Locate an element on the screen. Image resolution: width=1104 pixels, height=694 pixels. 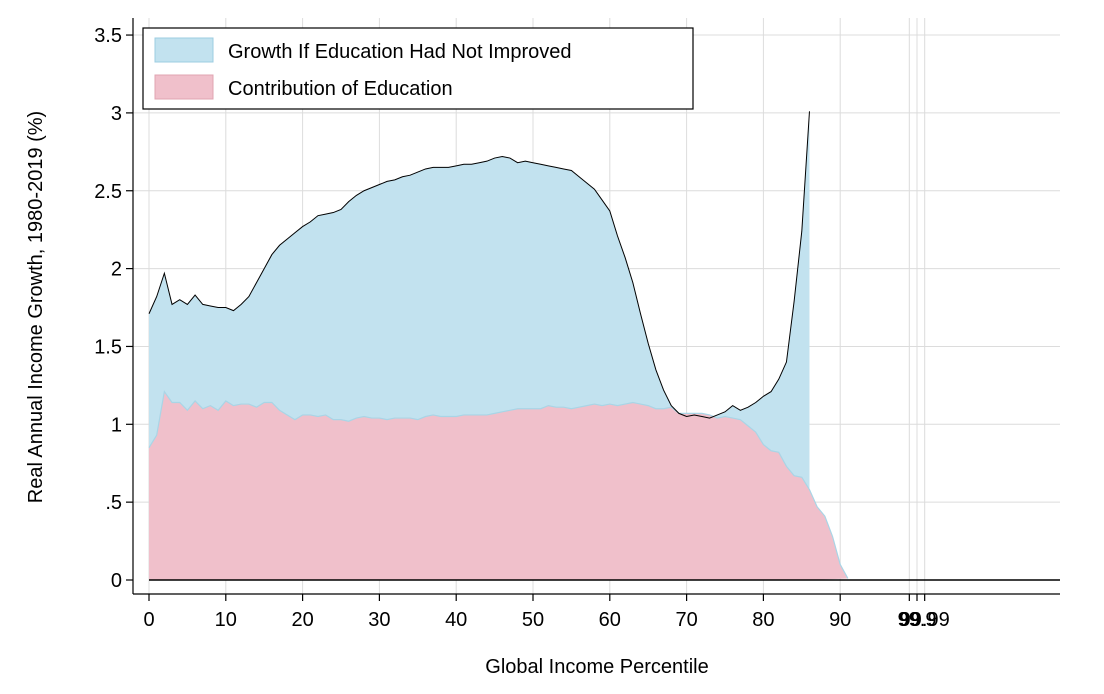
x-tick-label: 70 is located at coordinates (686, 620).